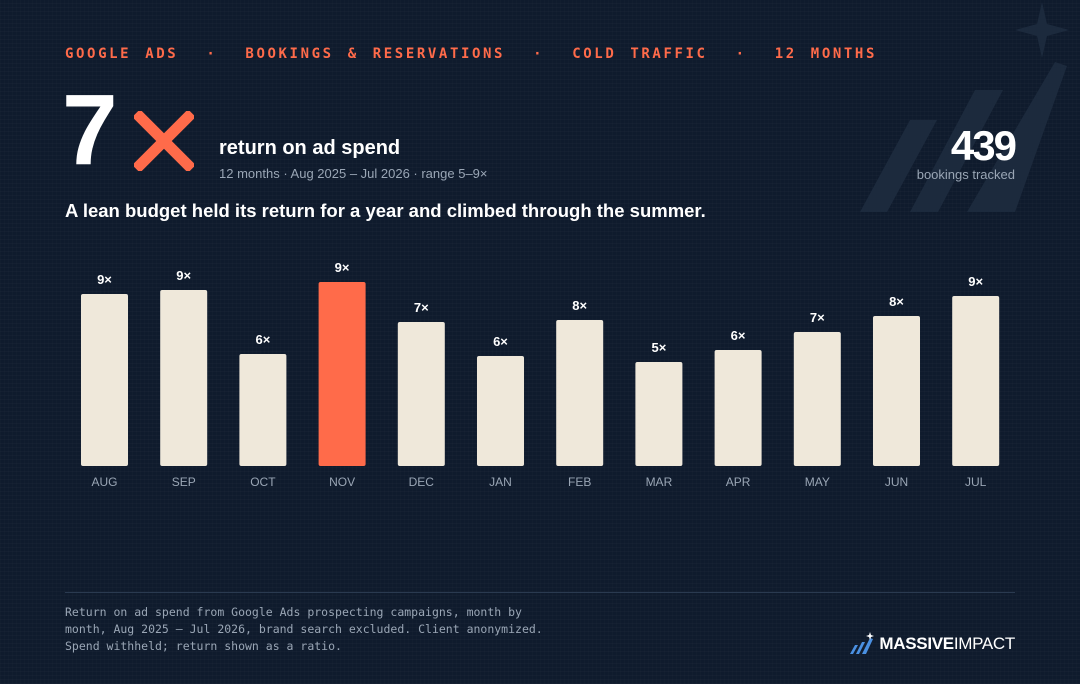 The width and height of the screenshot is (1080, 684). Describe the element at coordinates (659, 414) in the screenshot. I see `bar-mar` at that location.